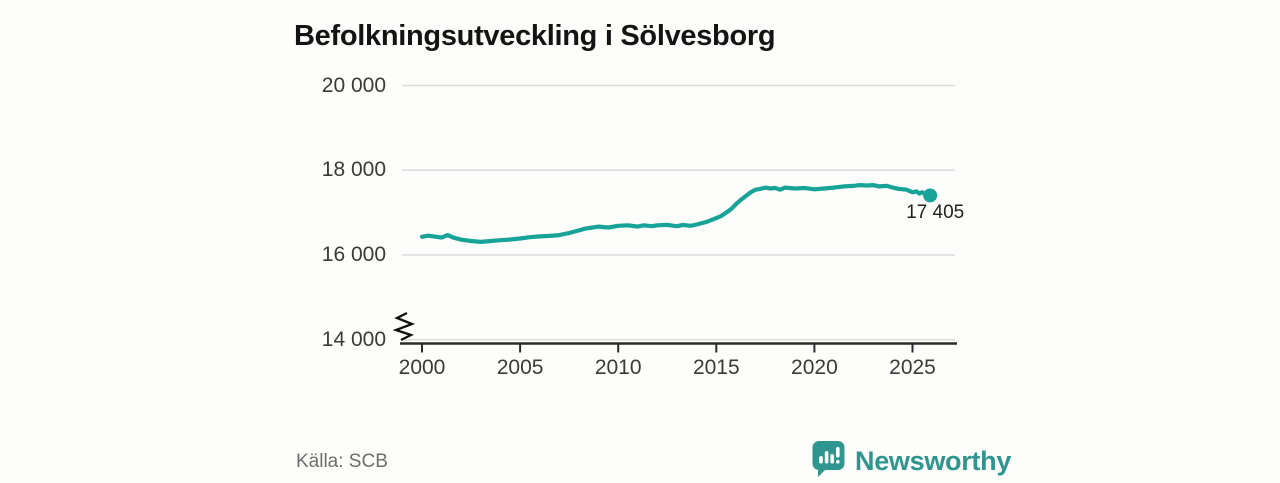  What do you see at coordinates (422, 367) in the screenshot?
I see `x-axis-tick-label: 2000` at bounding box center [422, 367].